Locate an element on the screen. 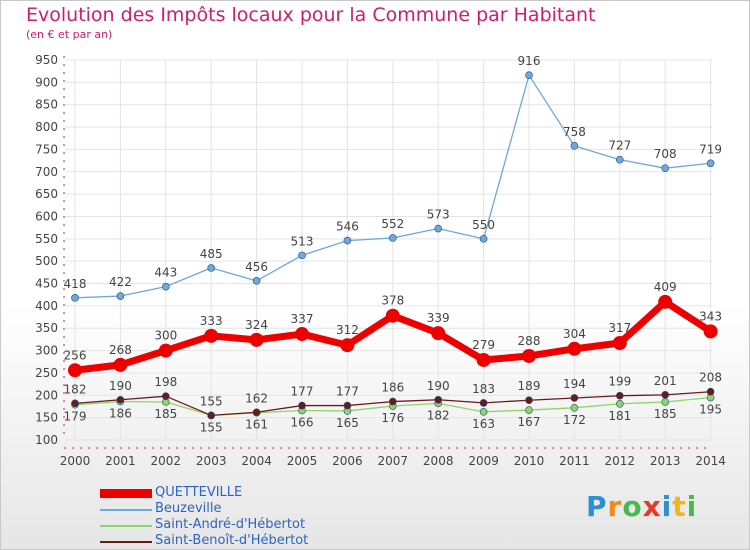 This screenshot has height=550, width=750. data-label: 208 is located at coordinates (710, 378).